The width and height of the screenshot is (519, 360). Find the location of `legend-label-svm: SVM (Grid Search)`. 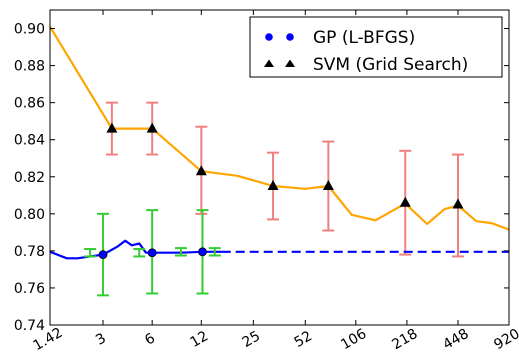

legend-label-svm: SVM (Grid Search) is located at coordinates (390, 65).